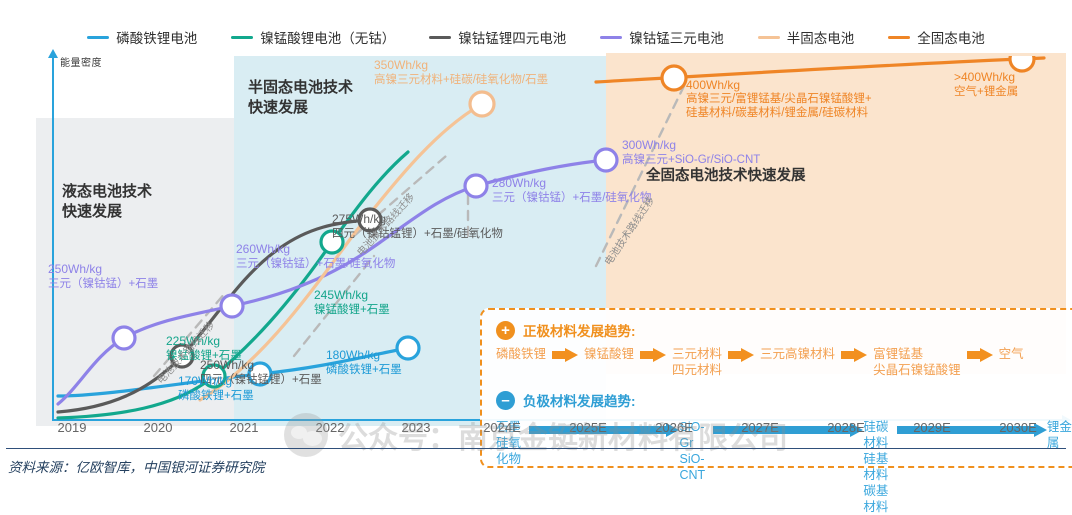  I want to click on datapoint-245-lnmo, so click(332, 242).